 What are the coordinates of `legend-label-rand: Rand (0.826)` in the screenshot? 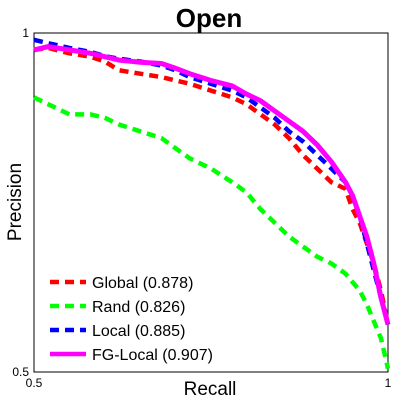 It's located at (138, 307).